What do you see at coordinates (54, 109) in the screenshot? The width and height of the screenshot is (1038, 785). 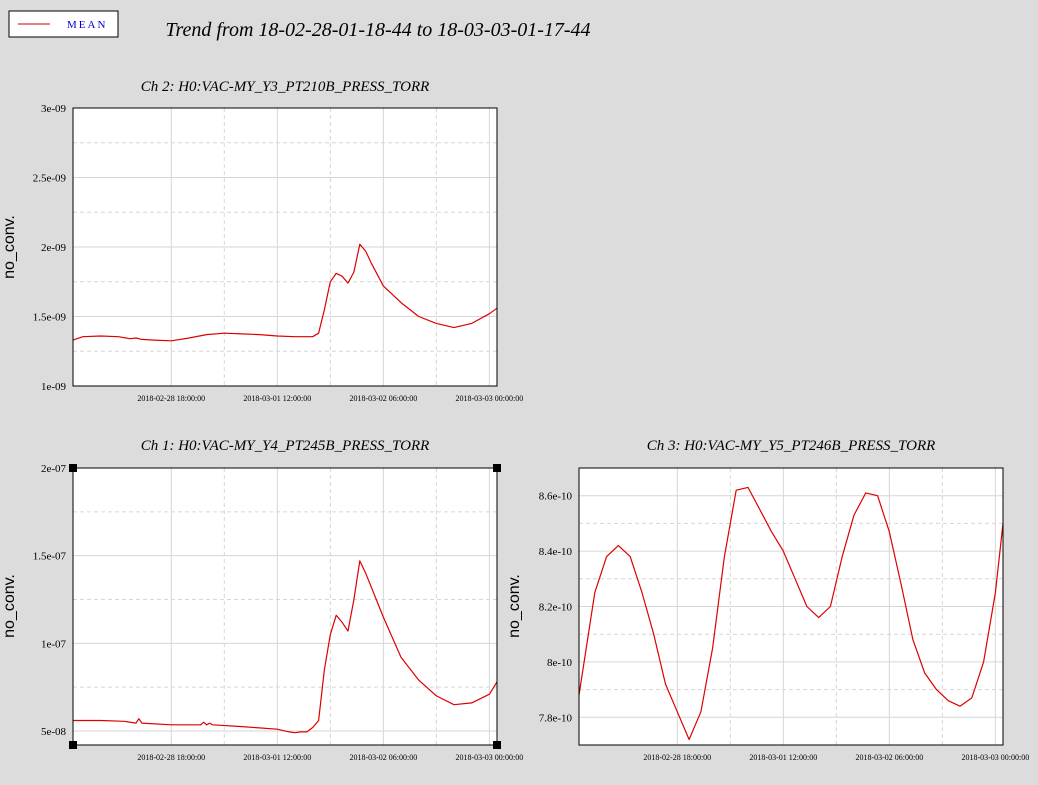 I see `y-tick-label: 3e-09` at bounding box center [54, 109].